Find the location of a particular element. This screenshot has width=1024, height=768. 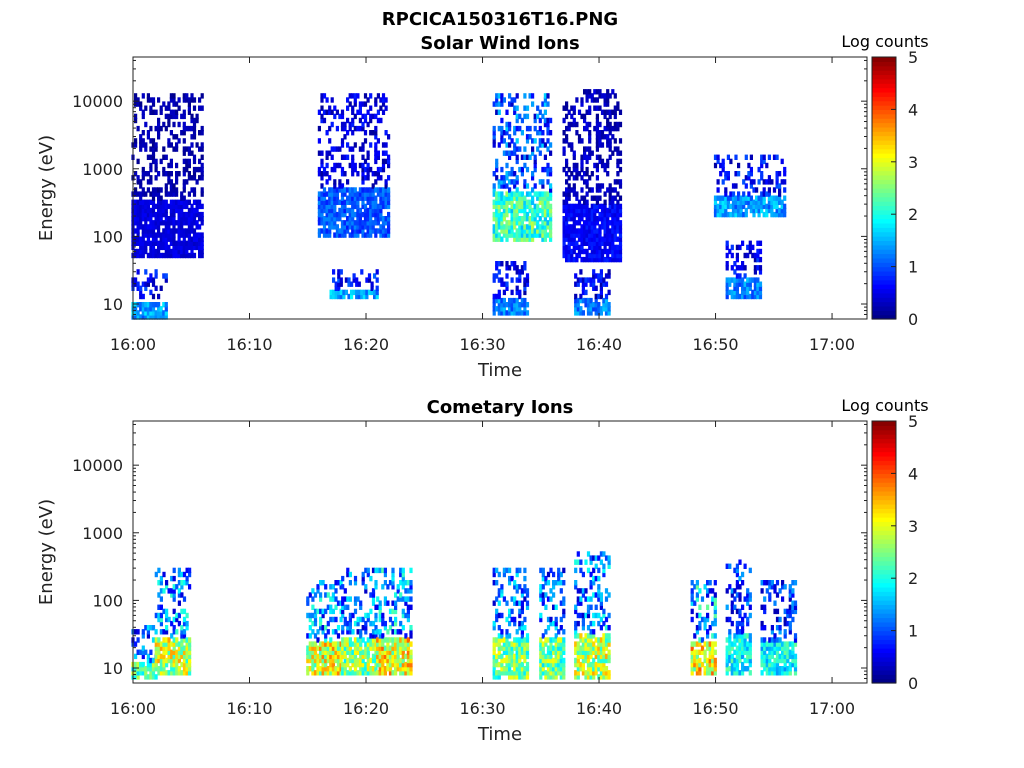

colorbar-swatch is located at coordinates (884, 234).